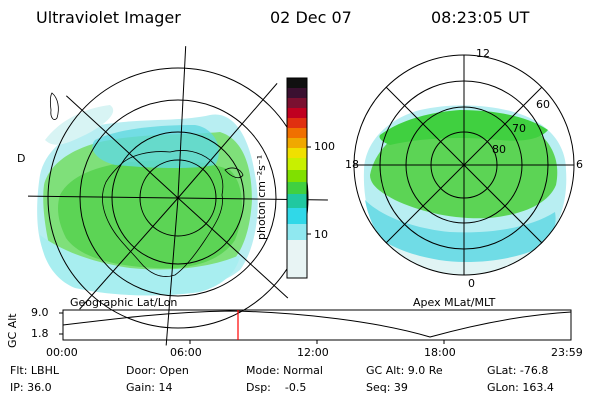 The width and height of the screenshot is (600, 400). What do you see at coordinates (454, 302) in the screenshot?
I see `apex-caption: Apex MLat/MLT` at bounding box center [454, 302].